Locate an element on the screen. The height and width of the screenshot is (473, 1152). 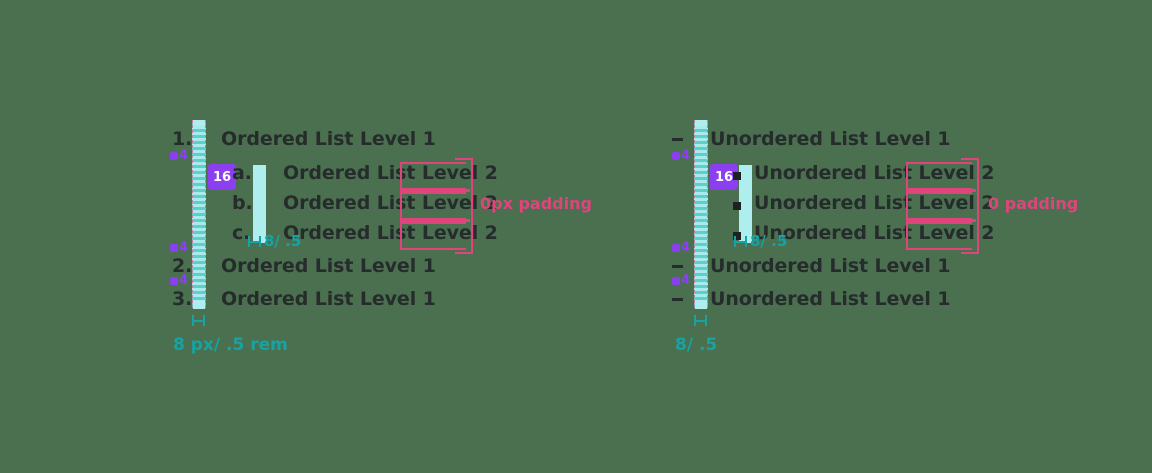
list-item: 3. Ordered List Level 1 is located at coordinates (304, 299).